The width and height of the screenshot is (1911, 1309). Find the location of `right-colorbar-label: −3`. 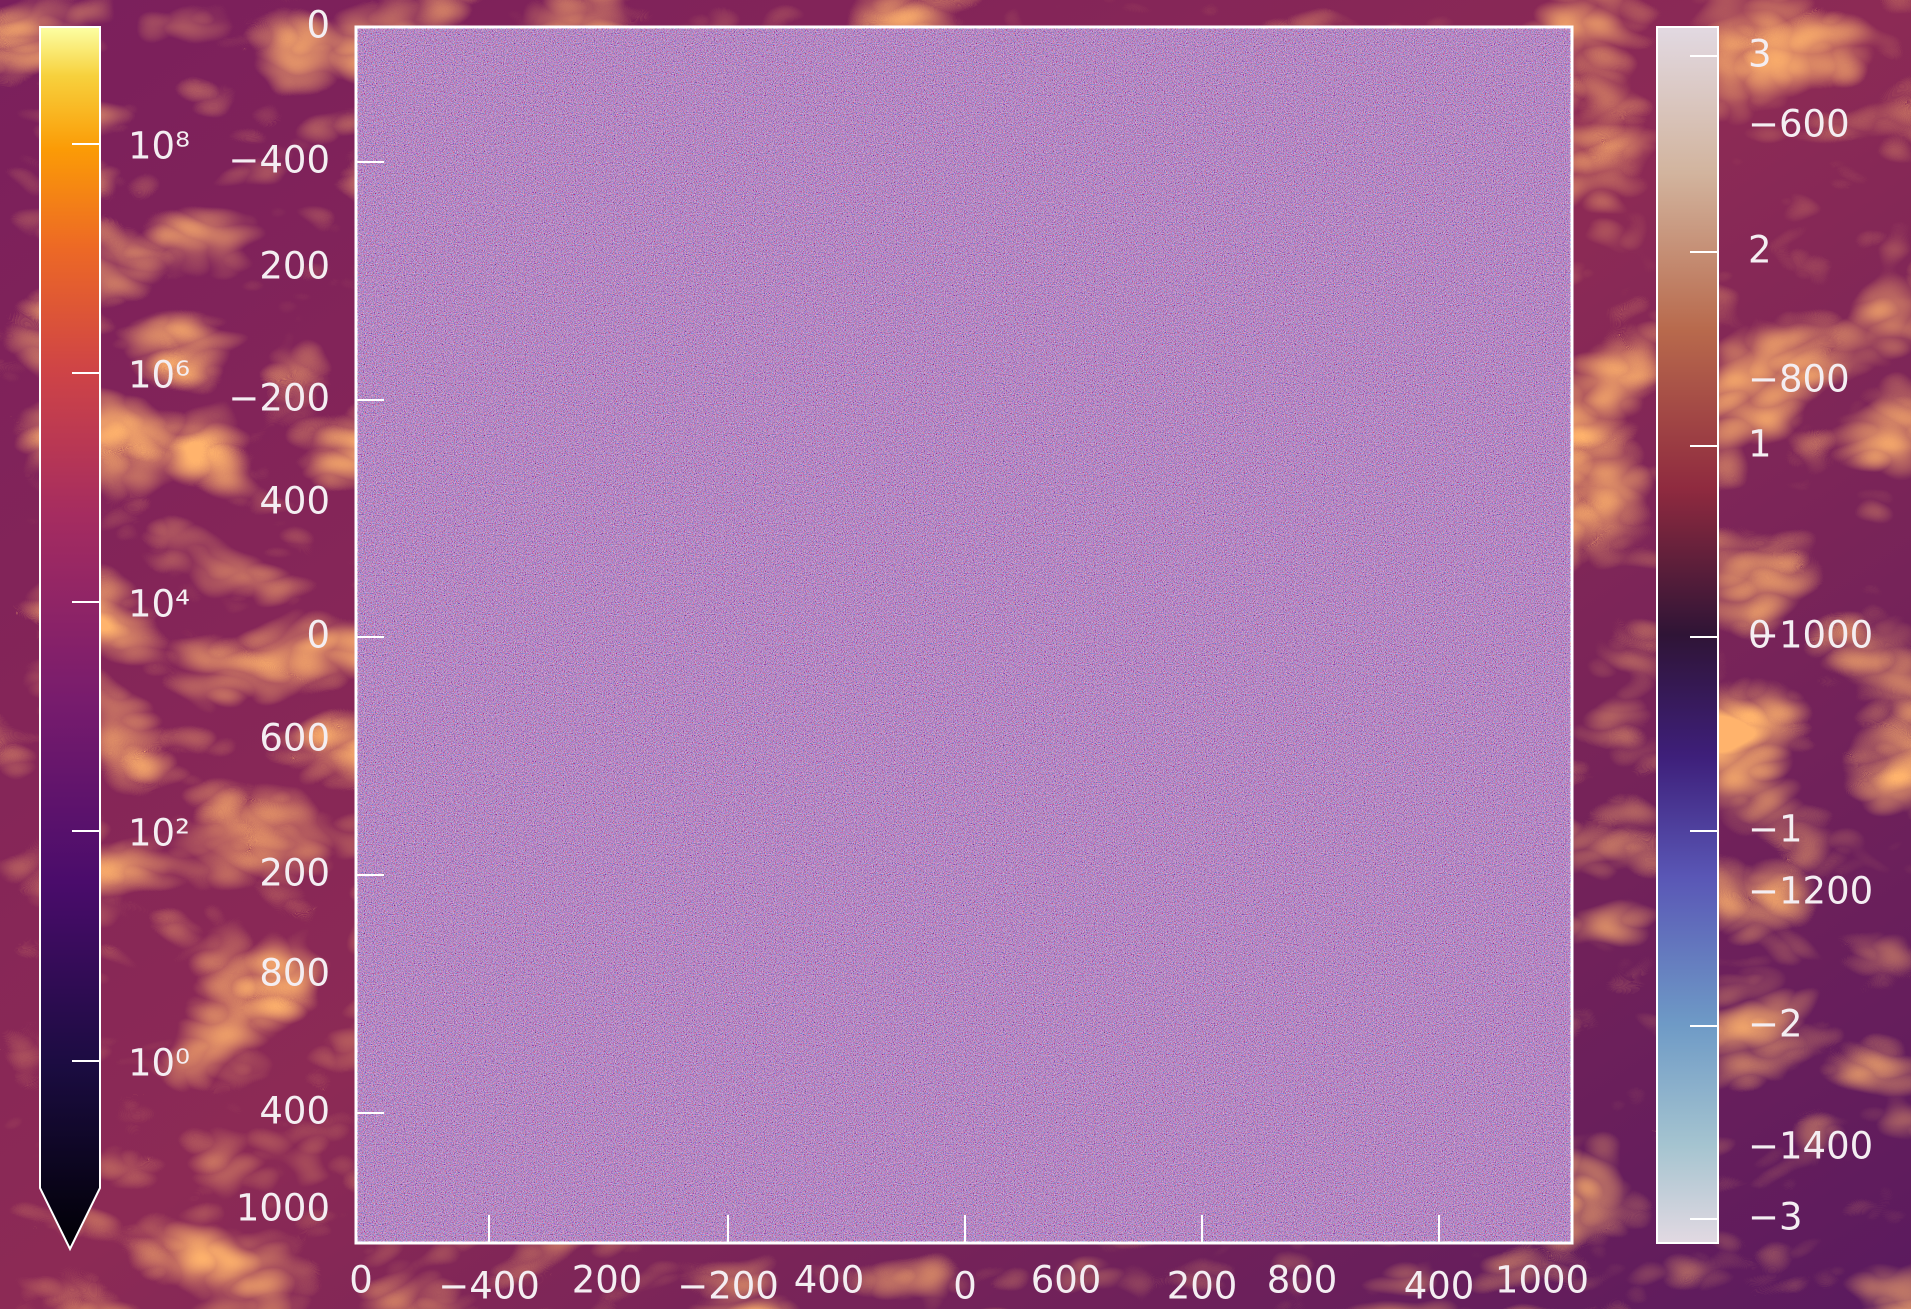

right-colorbar-label: −3 is located at coordinates (1775, 1217).